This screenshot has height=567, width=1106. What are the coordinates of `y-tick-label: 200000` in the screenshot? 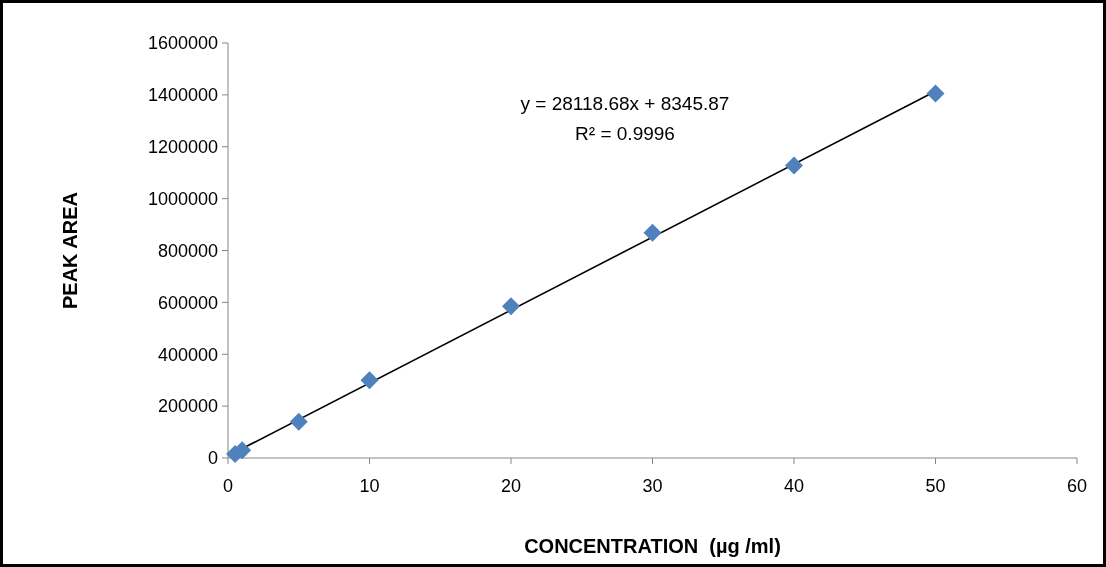 It's located at (187, 406).